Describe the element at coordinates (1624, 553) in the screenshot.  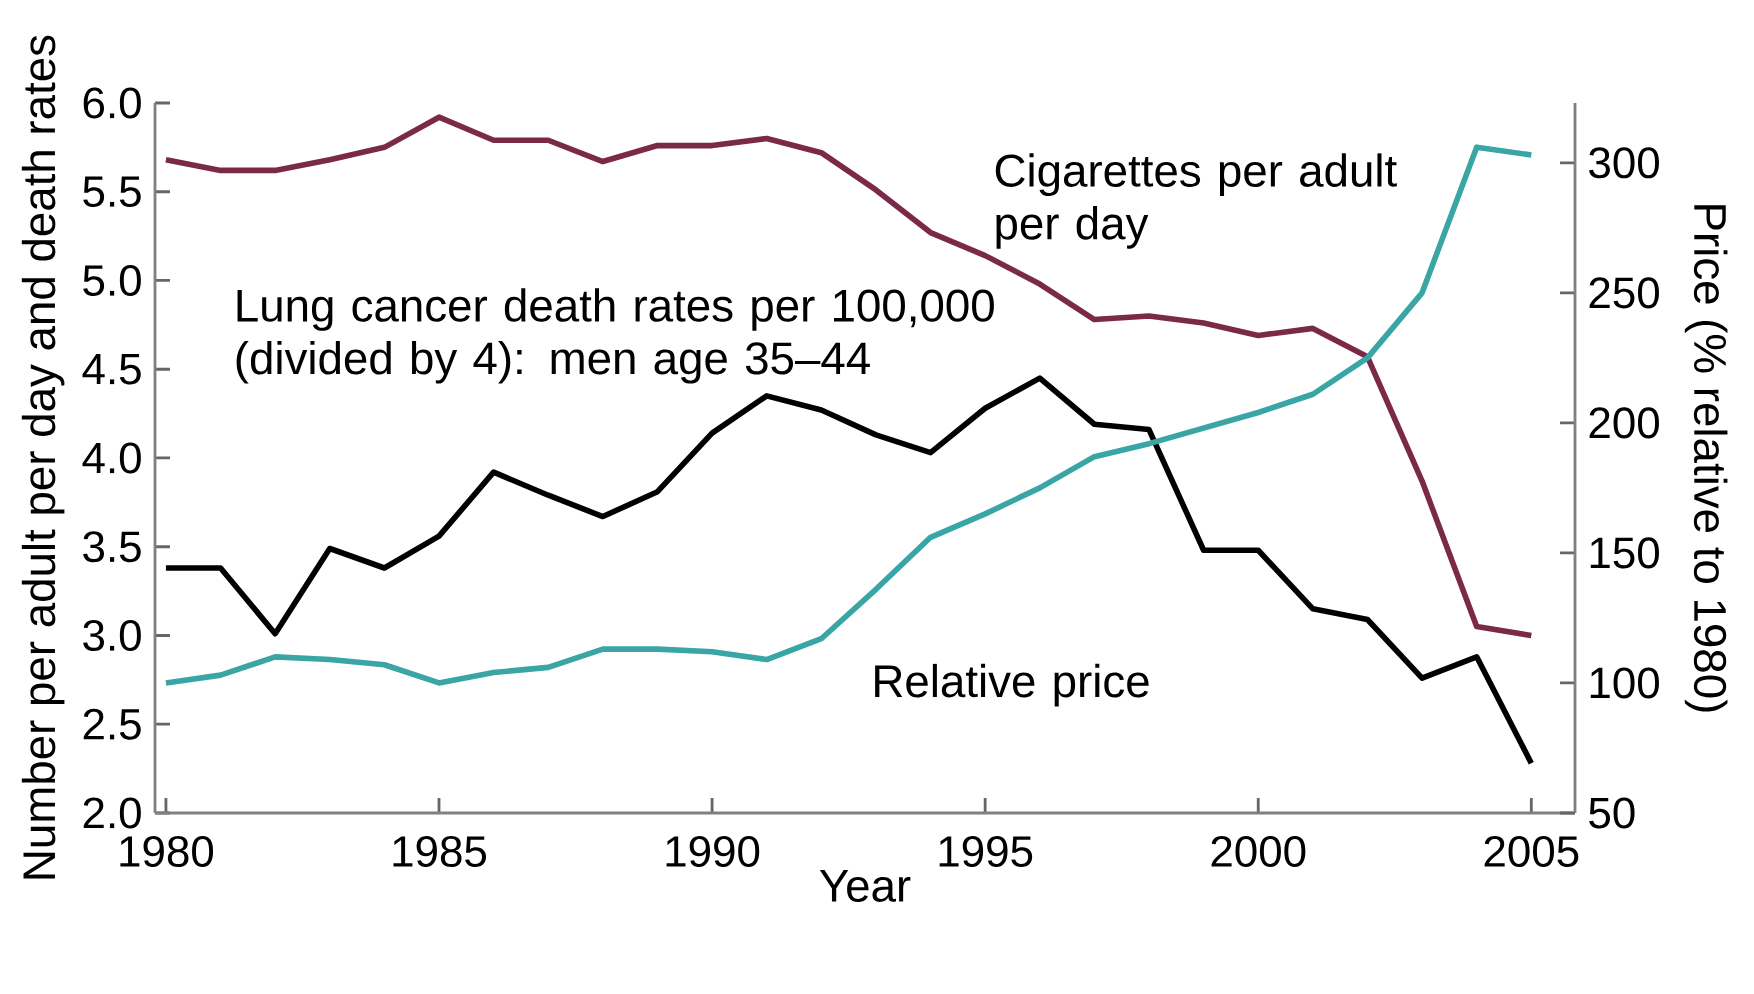
I see `y2-tick-label: 150` at that location.